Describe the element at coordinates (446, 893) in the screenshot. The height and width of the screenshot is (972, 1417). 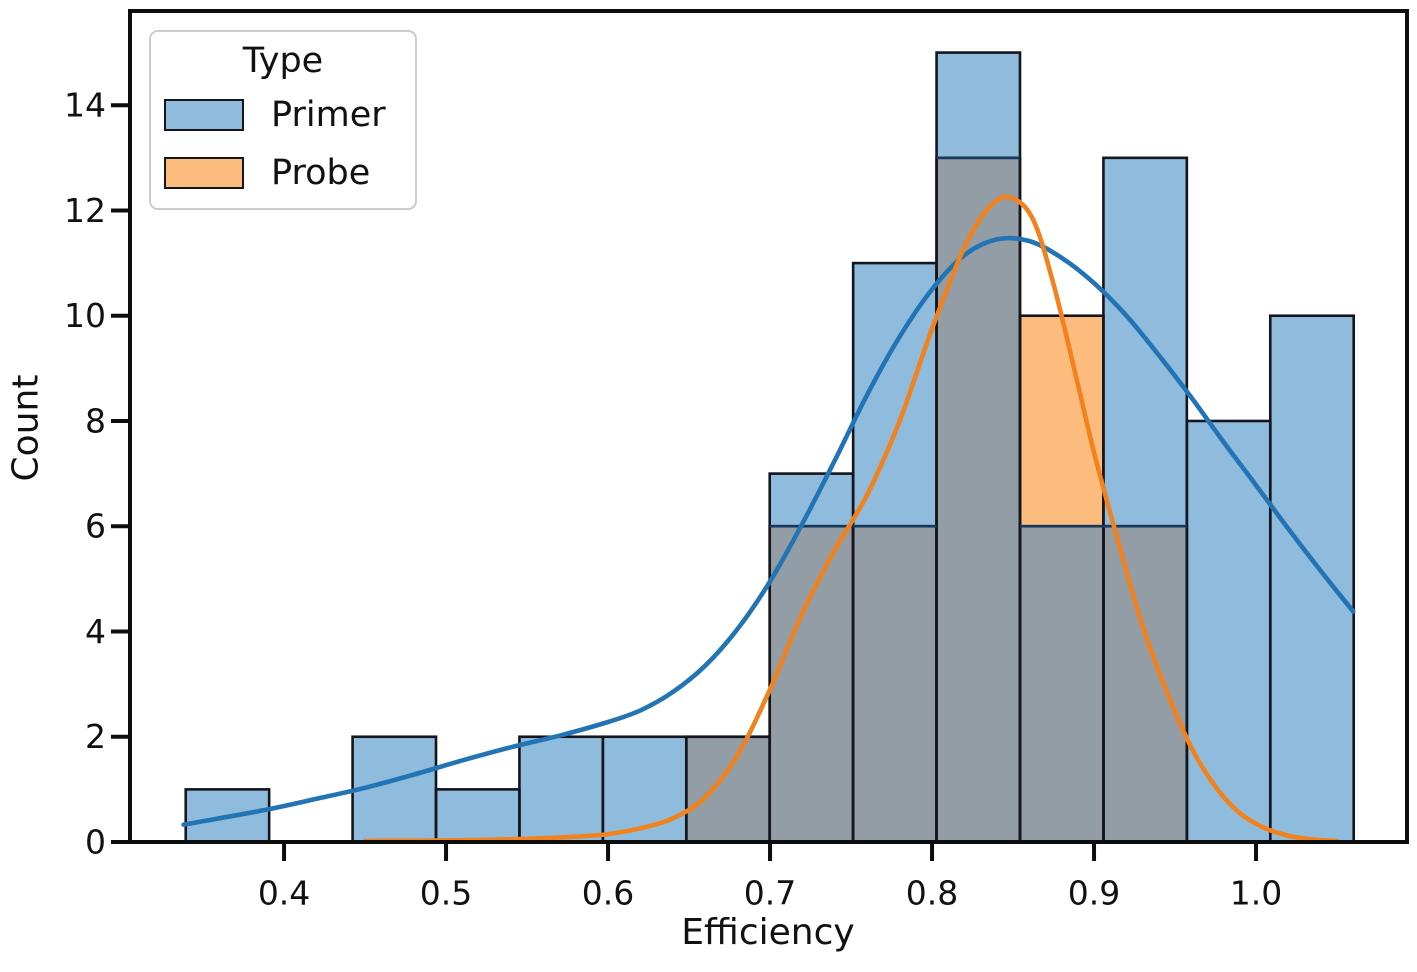
I see `x-tick-label: 0.5` at that location.